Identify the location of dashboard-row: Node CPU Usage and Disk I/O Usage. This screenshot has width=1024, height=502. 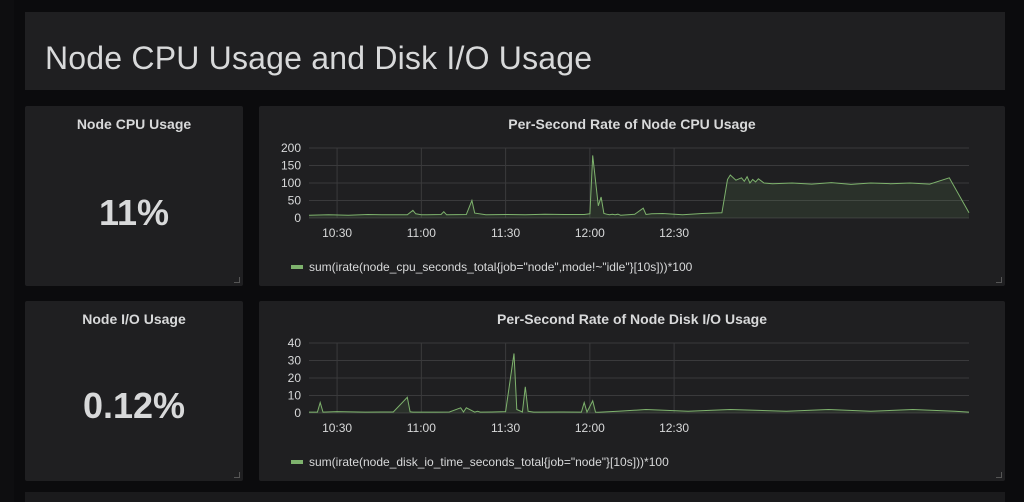
(515, 51).